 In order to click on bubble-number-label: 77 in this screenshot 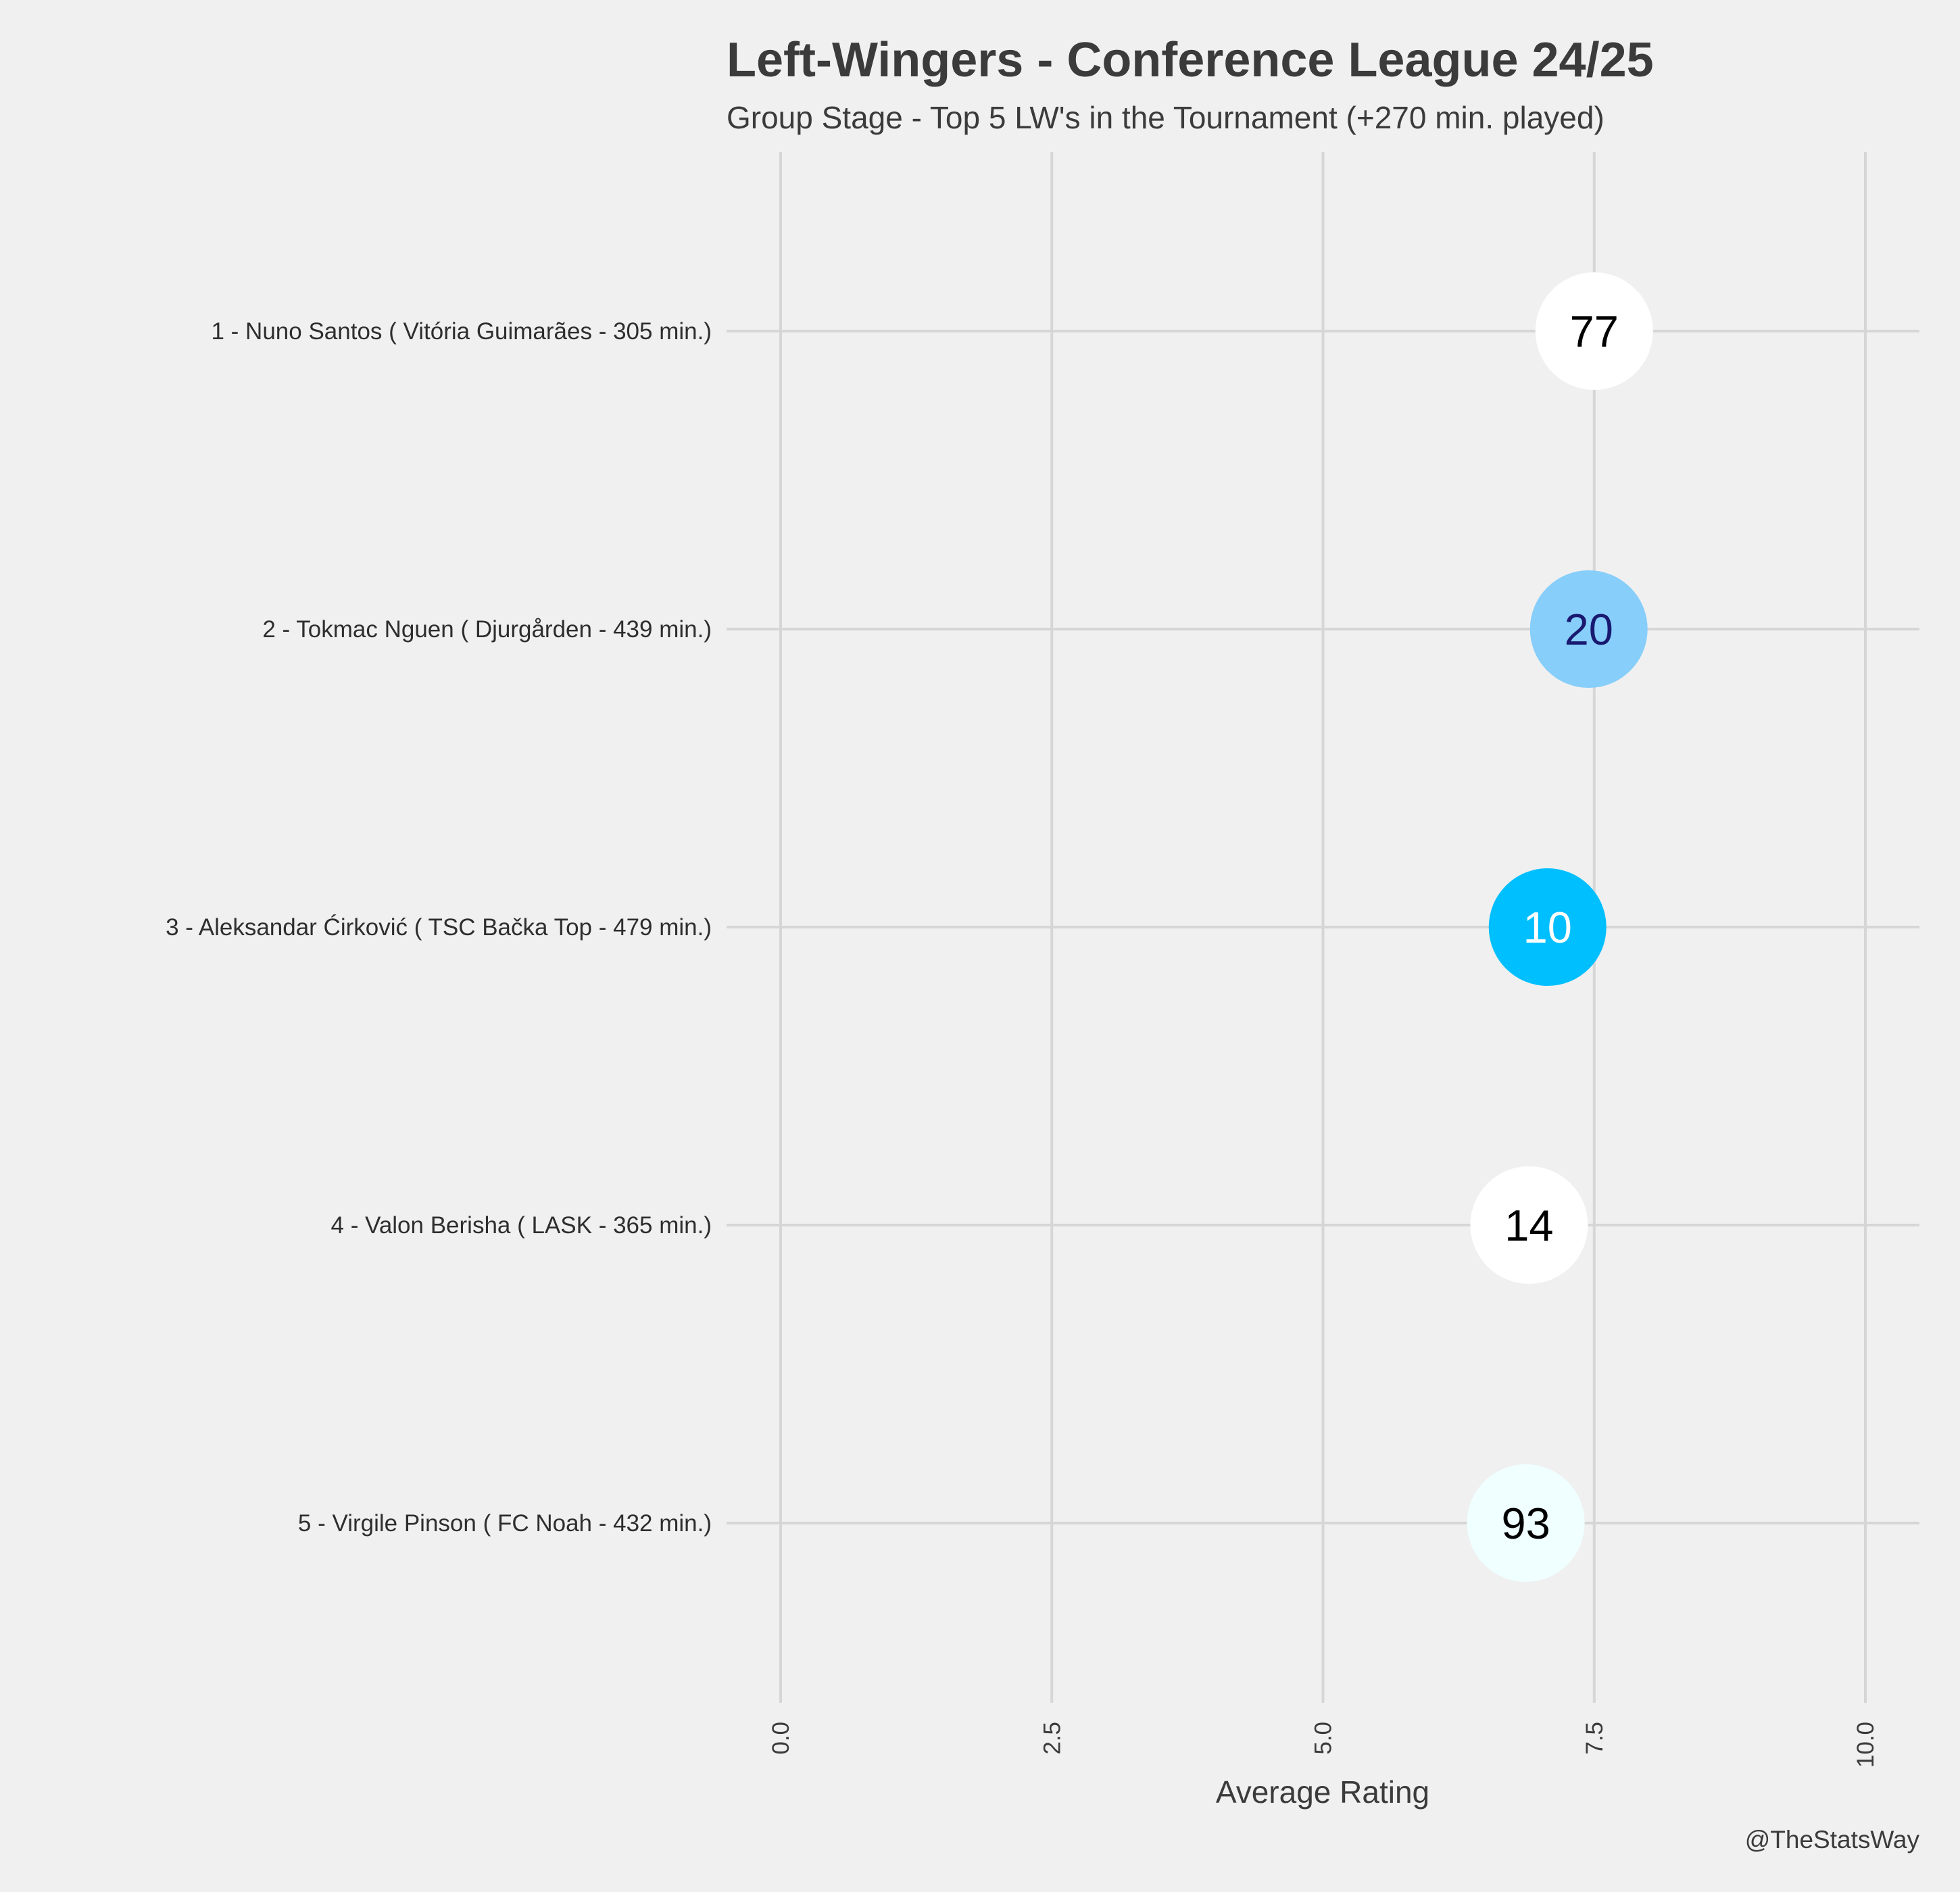, I will do `click(1594, 332)`.